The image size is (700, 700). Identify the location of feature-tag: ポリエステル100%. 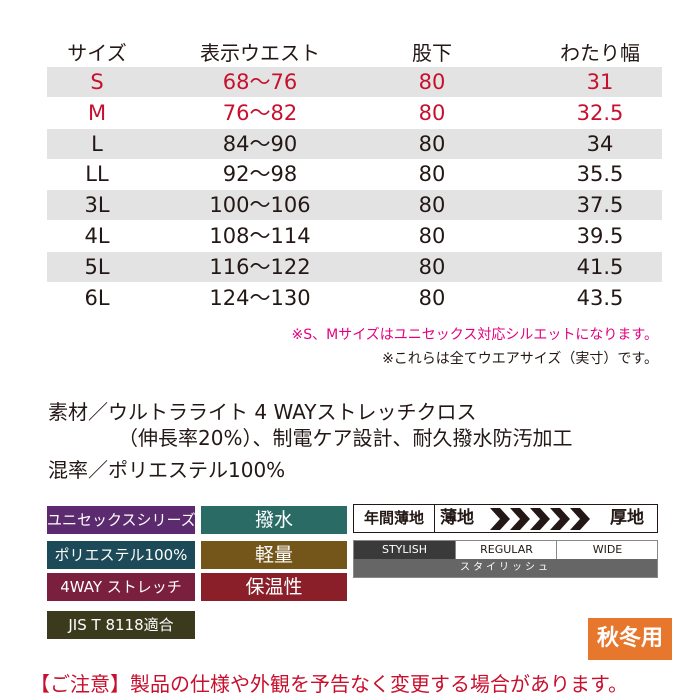
(121, 555).